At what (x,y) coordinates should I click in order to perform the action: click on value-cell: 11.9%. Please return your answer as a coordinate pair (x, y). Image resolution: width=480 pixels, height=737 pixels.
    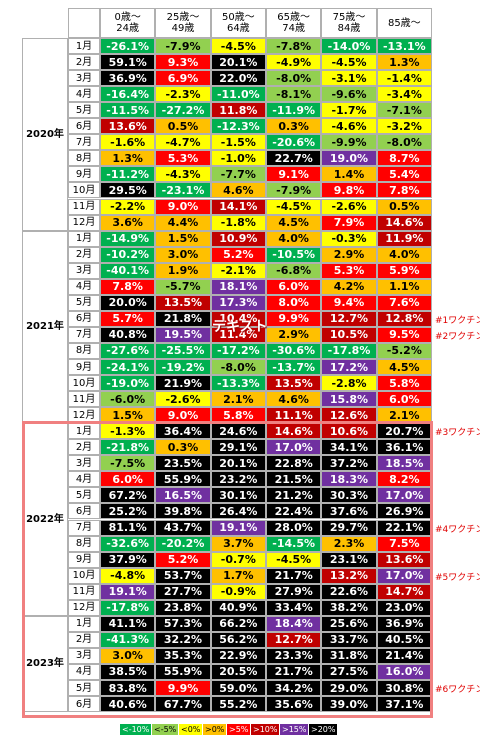
    Looking at the image, I should click on (404, 238).